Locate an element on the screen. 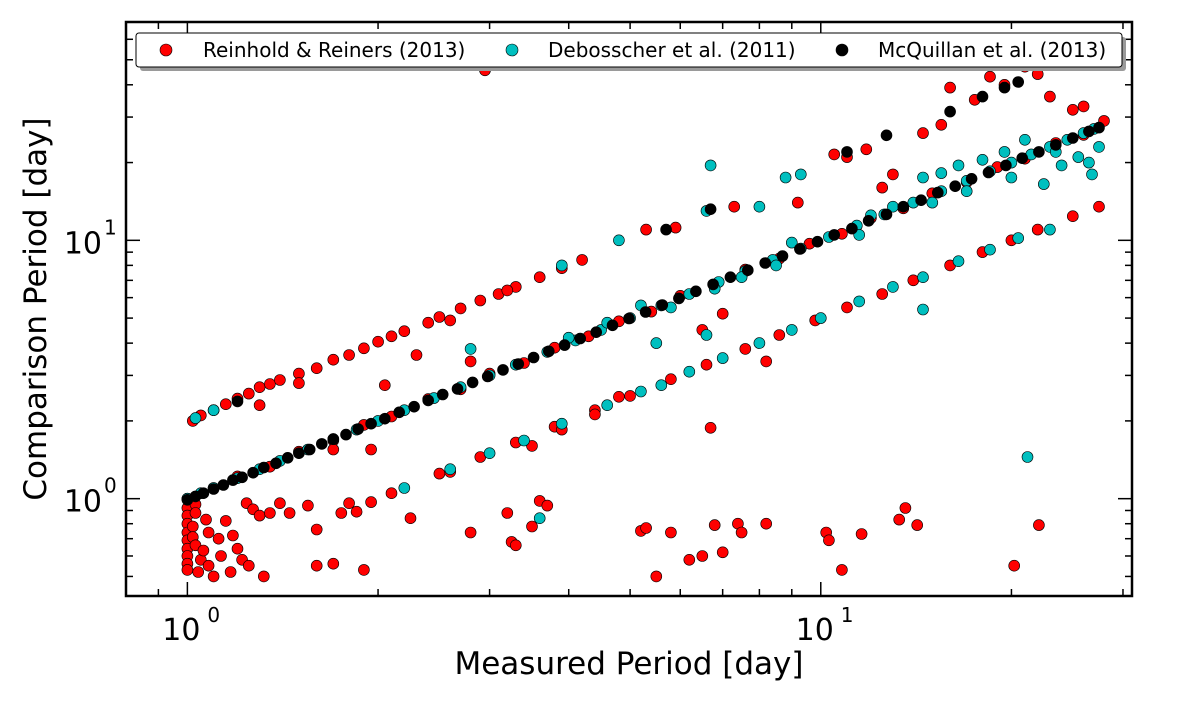 The width and height of the screenshot is (1180, 727). legend-label-debosscher: Debosscher et al. (2011) is located at coordinates (672, 50).